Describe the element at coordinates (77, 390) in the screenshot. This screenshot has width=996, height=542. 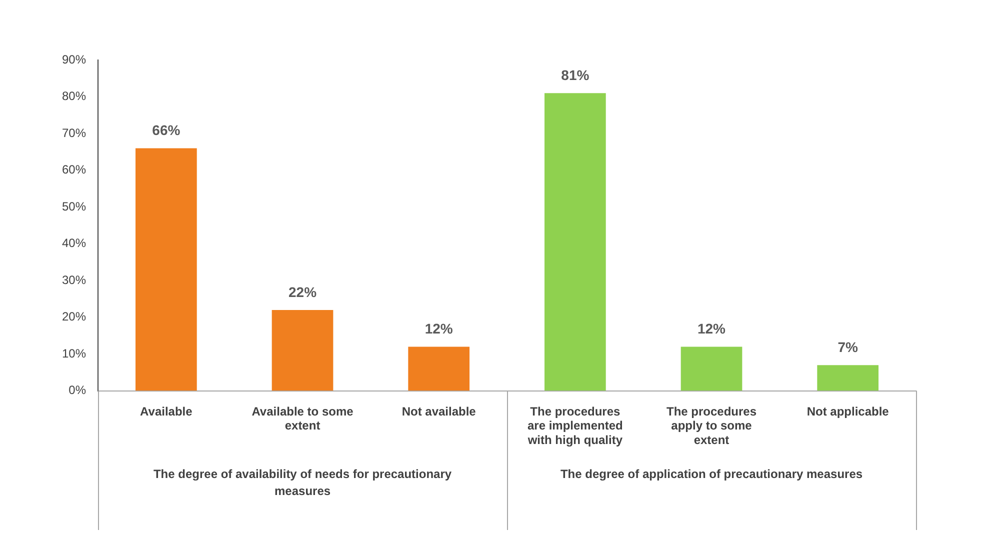
I see `y-tick-label: 0%` at that location.